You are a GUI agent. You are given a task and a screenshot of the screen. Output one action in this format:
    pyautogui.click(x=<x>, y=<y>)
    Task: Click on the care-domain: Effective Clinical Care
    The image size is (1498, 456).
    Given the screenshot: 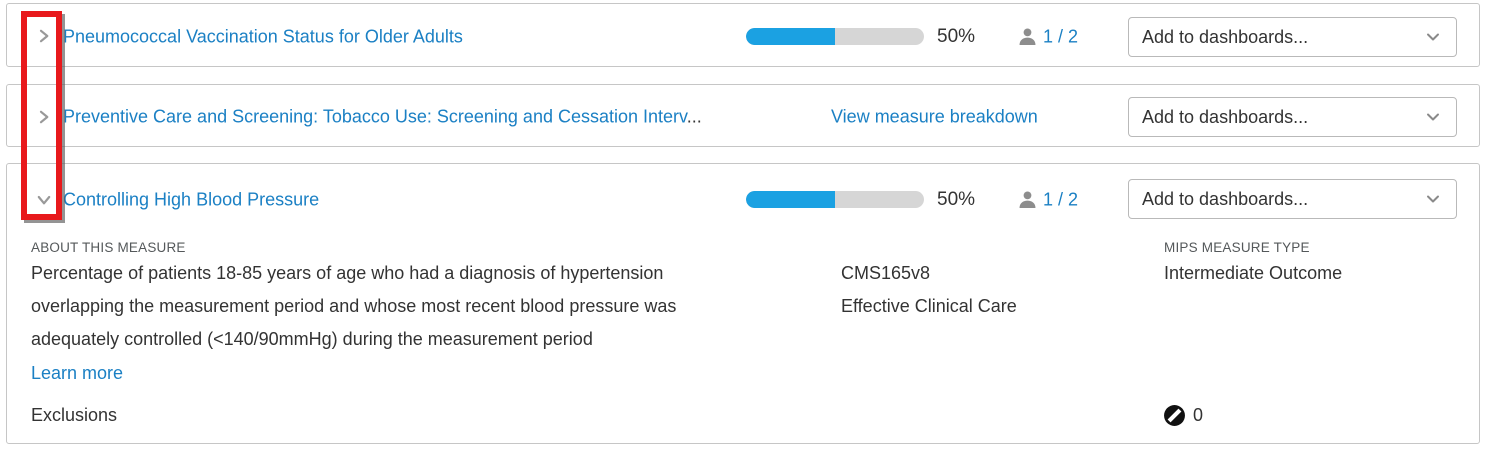 What is the action you would take?
    pyautogui.click(x=929, y=306)
    